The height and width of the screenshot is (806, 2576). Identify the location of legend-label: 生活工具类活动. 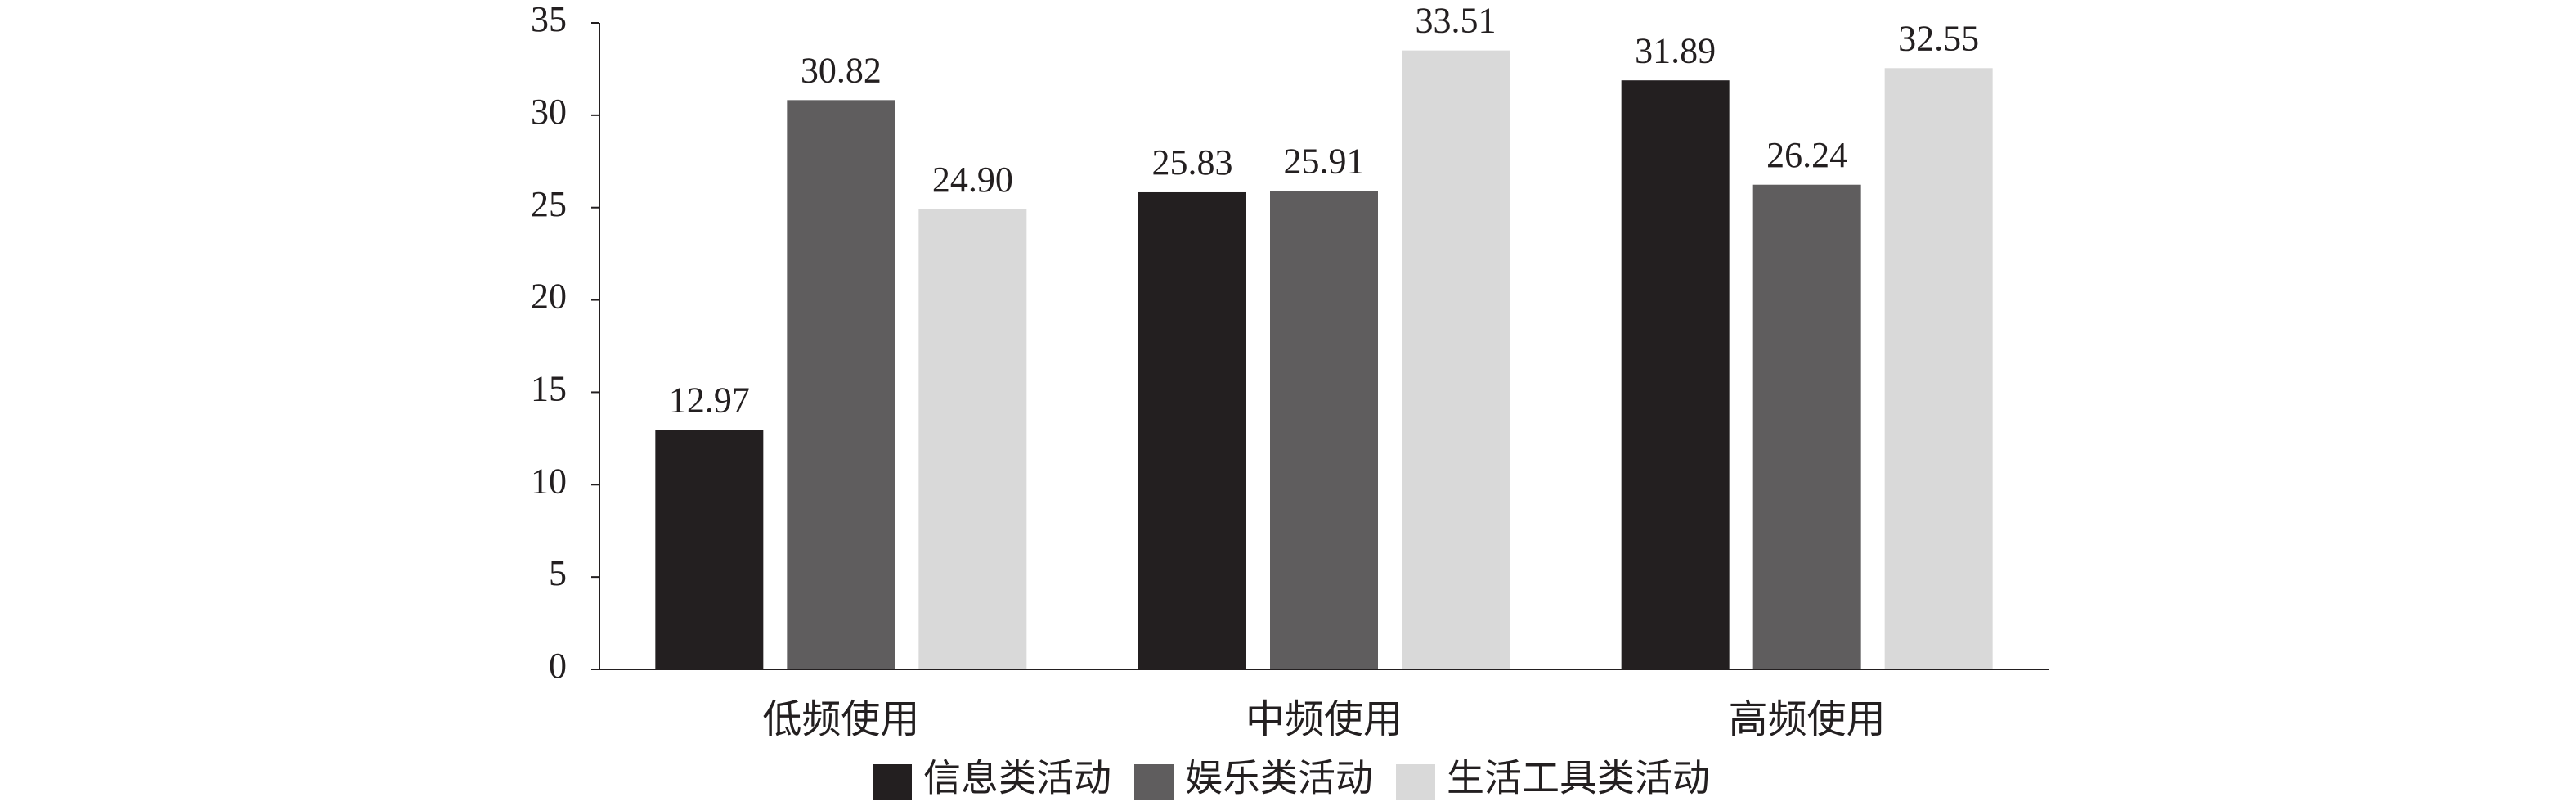
(1578, 778).